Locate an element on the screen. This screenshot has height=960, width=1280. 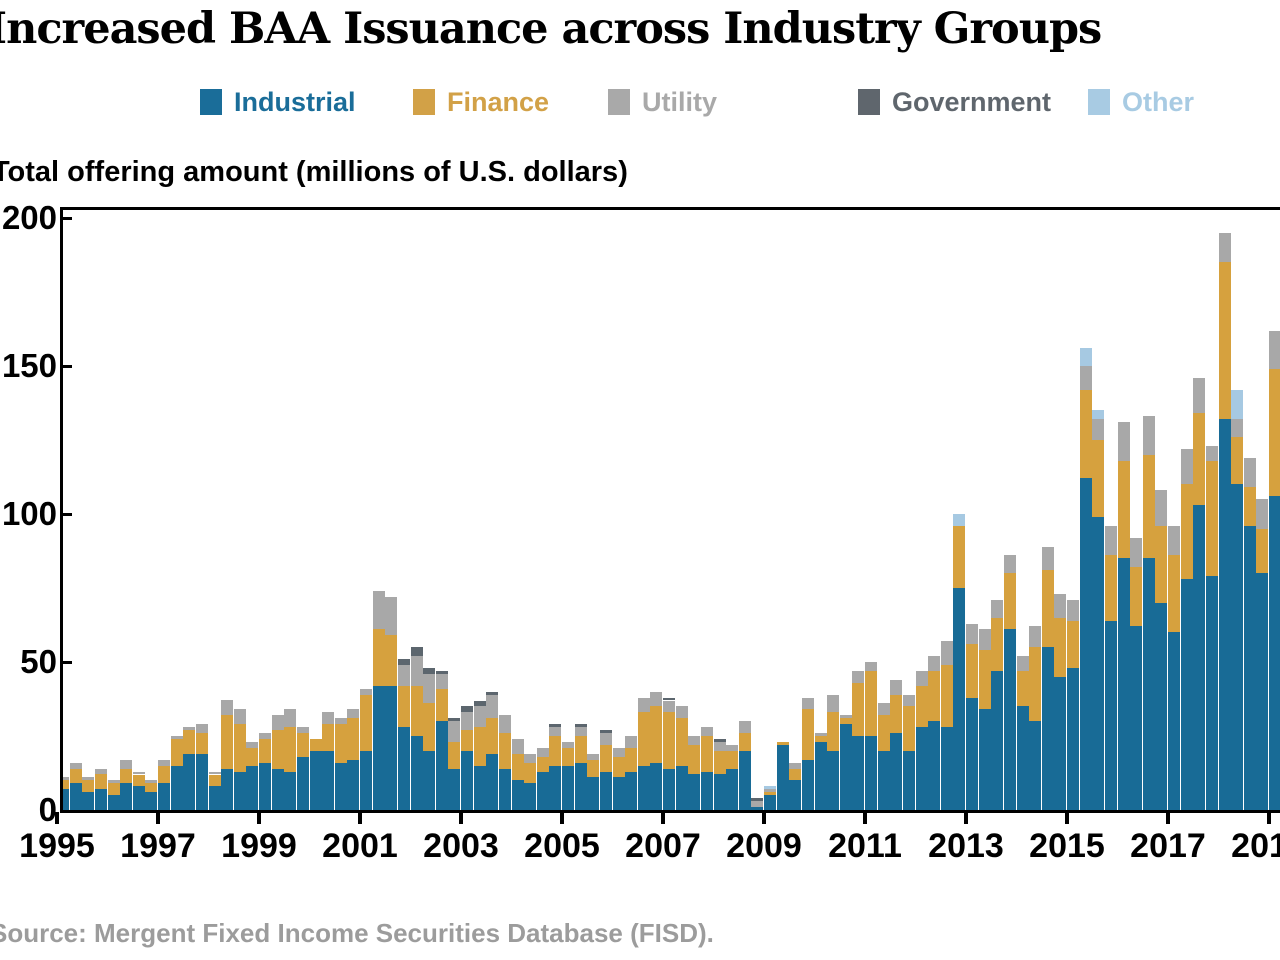
bar-segment-finance-1998Q1 is located at coordinates (214, 780).